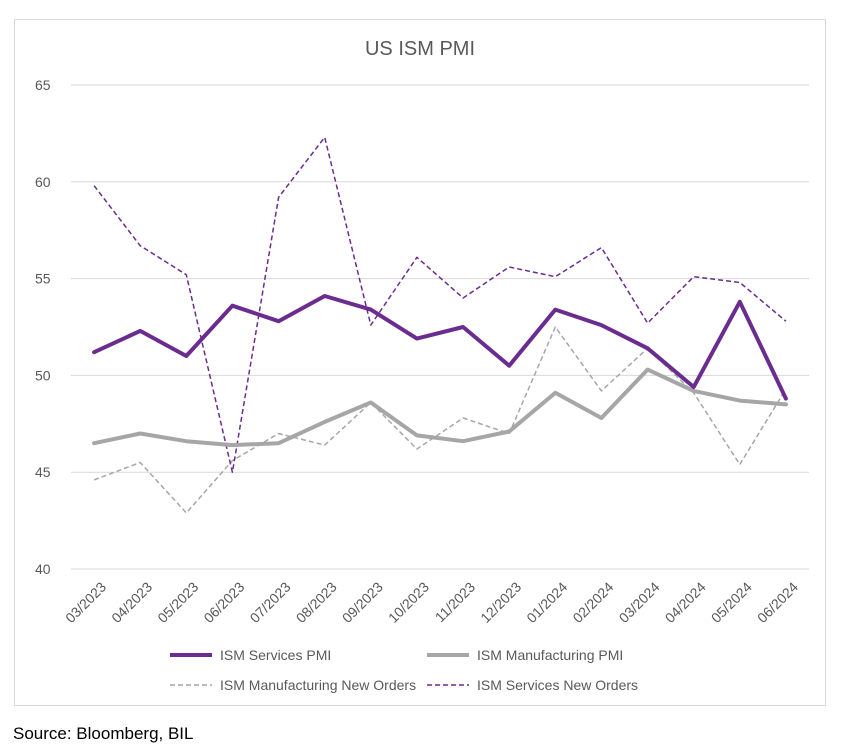 The image size is (844, 750). I want to click on x-tick-label: 03/2023, so click(85, 602).